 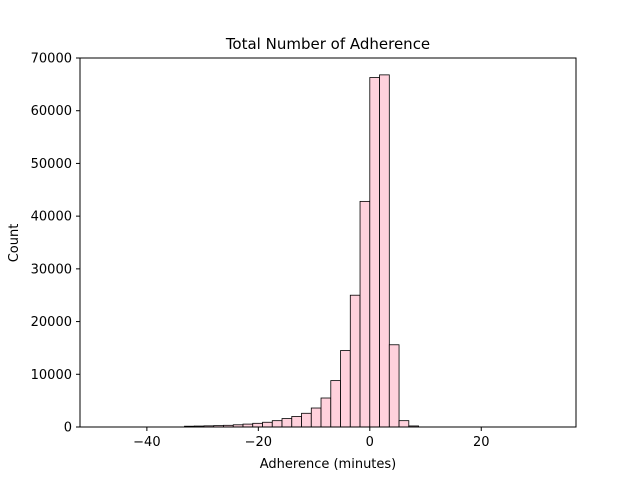 What do you see at coordinates (51, 217) in the screenshot?
I see `y-tick-label: 40000` at bounding box center [51, 217].